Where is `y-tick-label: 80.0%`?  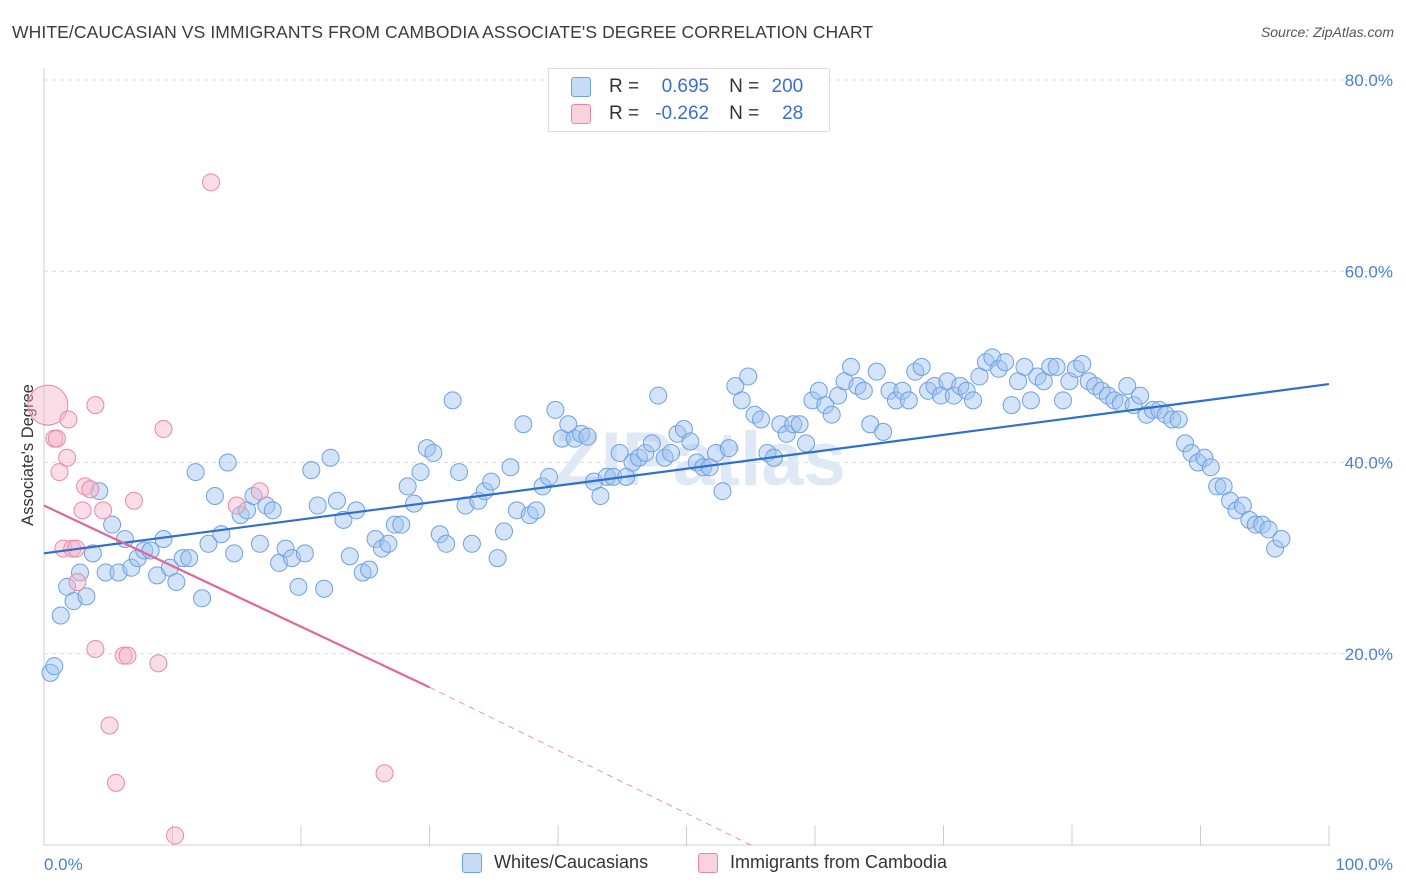
y-tick-label: 80.0% is located at coordinates (1369, 80).